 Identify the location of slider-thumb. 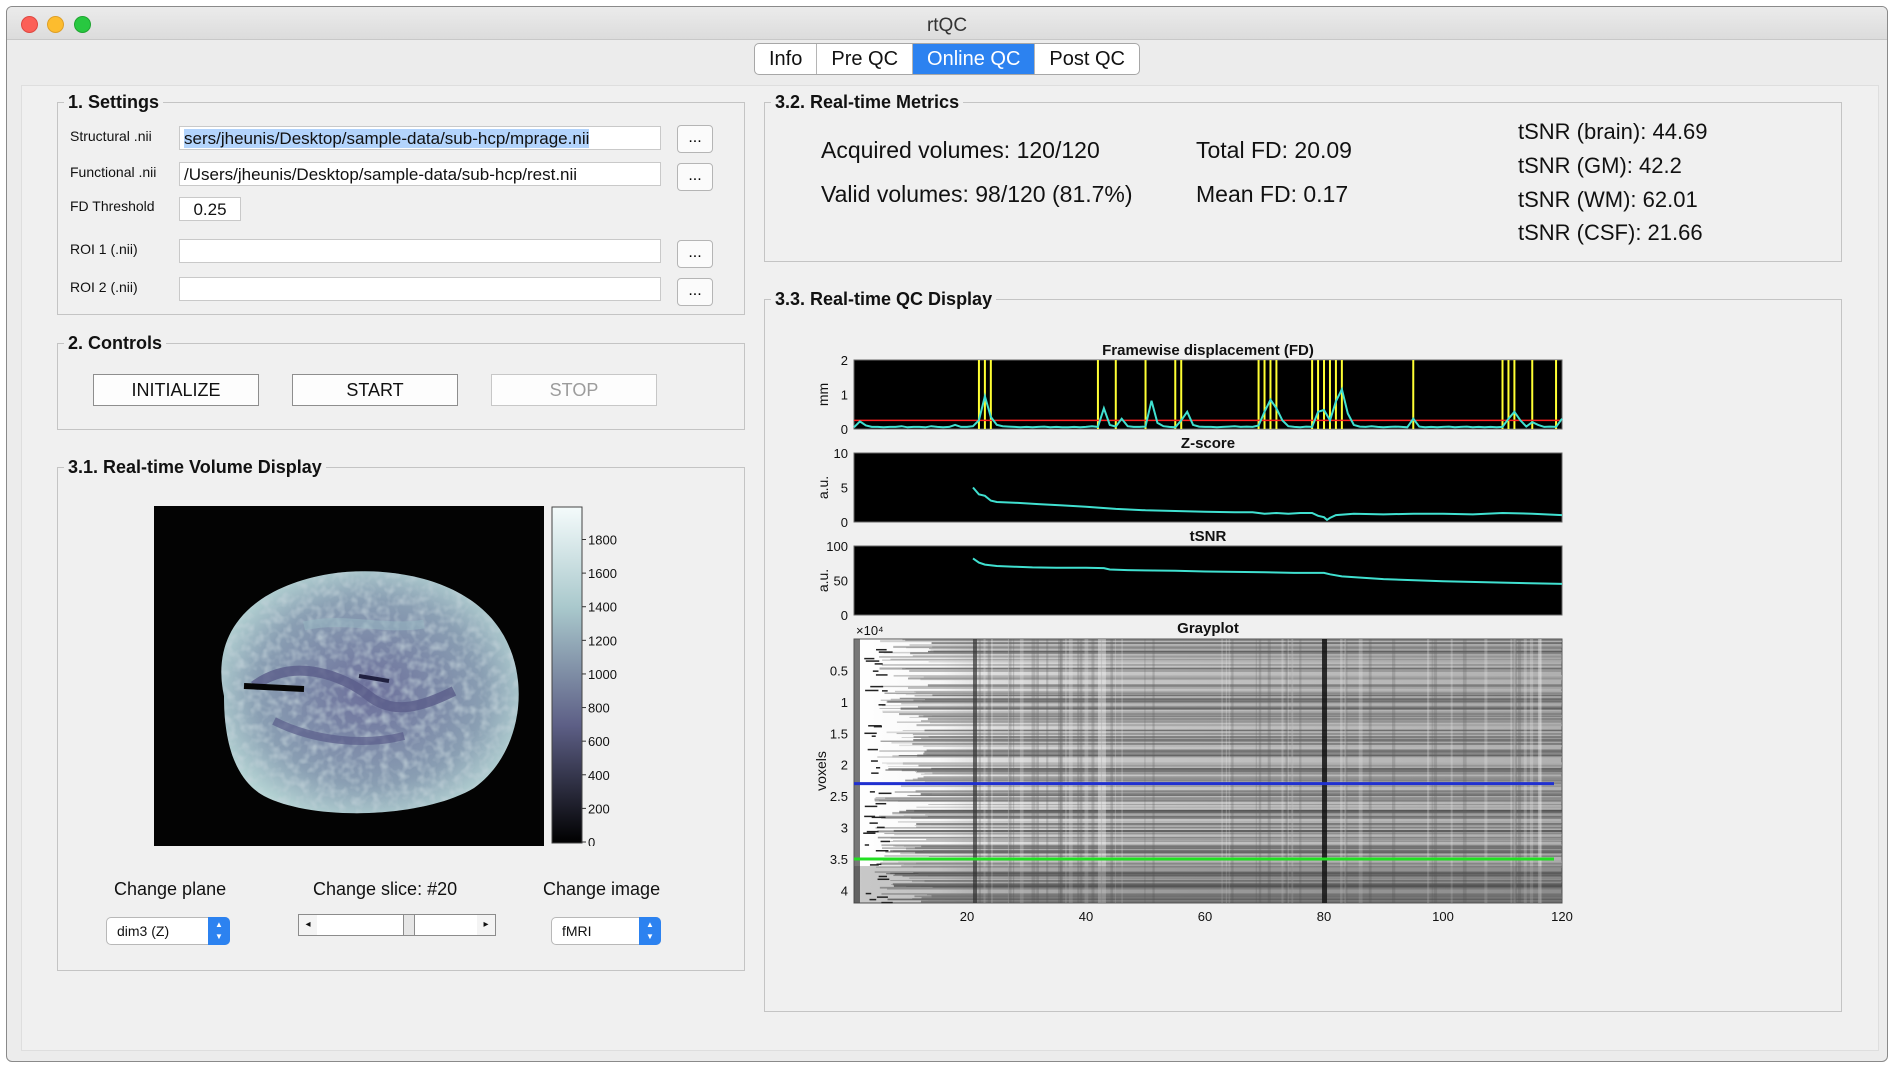
(409, 925).